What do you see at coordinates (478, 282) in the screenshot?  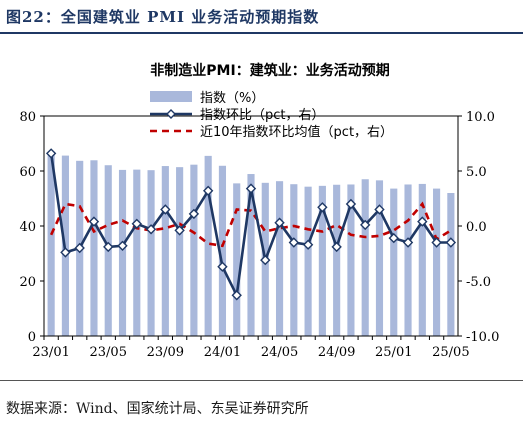 I see `y-right-tick-label: -5.0` at bounding box center [478, 282].